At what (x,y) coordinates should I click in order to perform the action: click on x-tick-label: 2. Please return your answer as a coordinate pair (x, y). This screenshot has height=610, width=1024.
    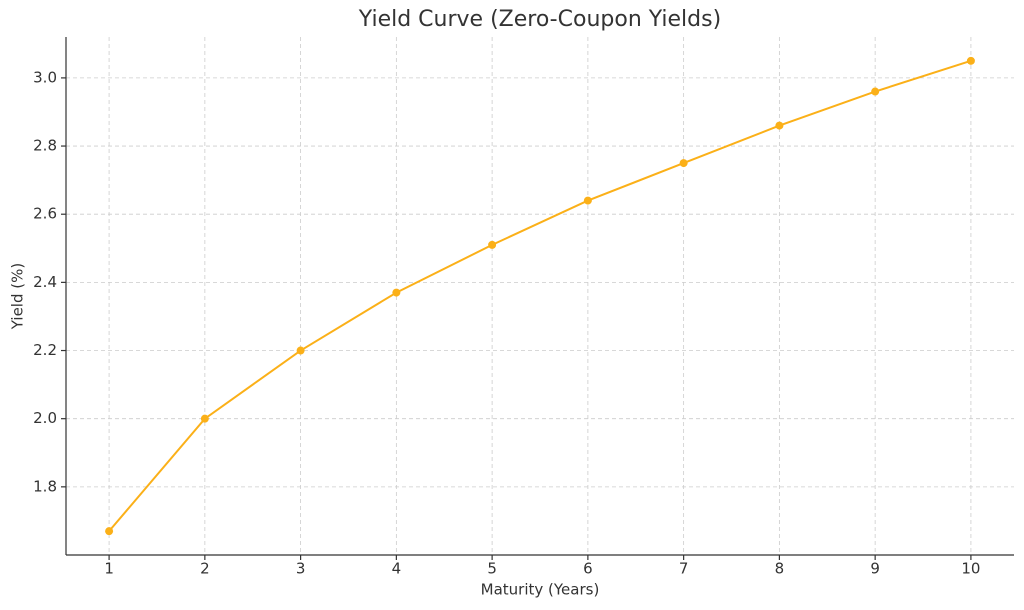
    Looking at the image, I should click on (205, 569).